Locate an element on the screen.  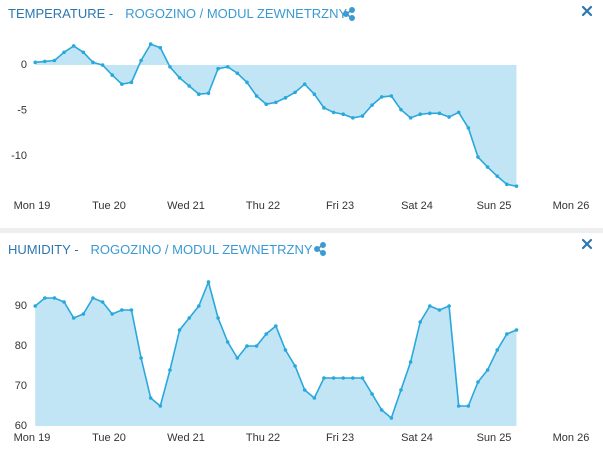
panel-title: TEMPERATURE - ROGOZINO / MODUL ZEWNETRZNY is located at coordinates (178, 13).